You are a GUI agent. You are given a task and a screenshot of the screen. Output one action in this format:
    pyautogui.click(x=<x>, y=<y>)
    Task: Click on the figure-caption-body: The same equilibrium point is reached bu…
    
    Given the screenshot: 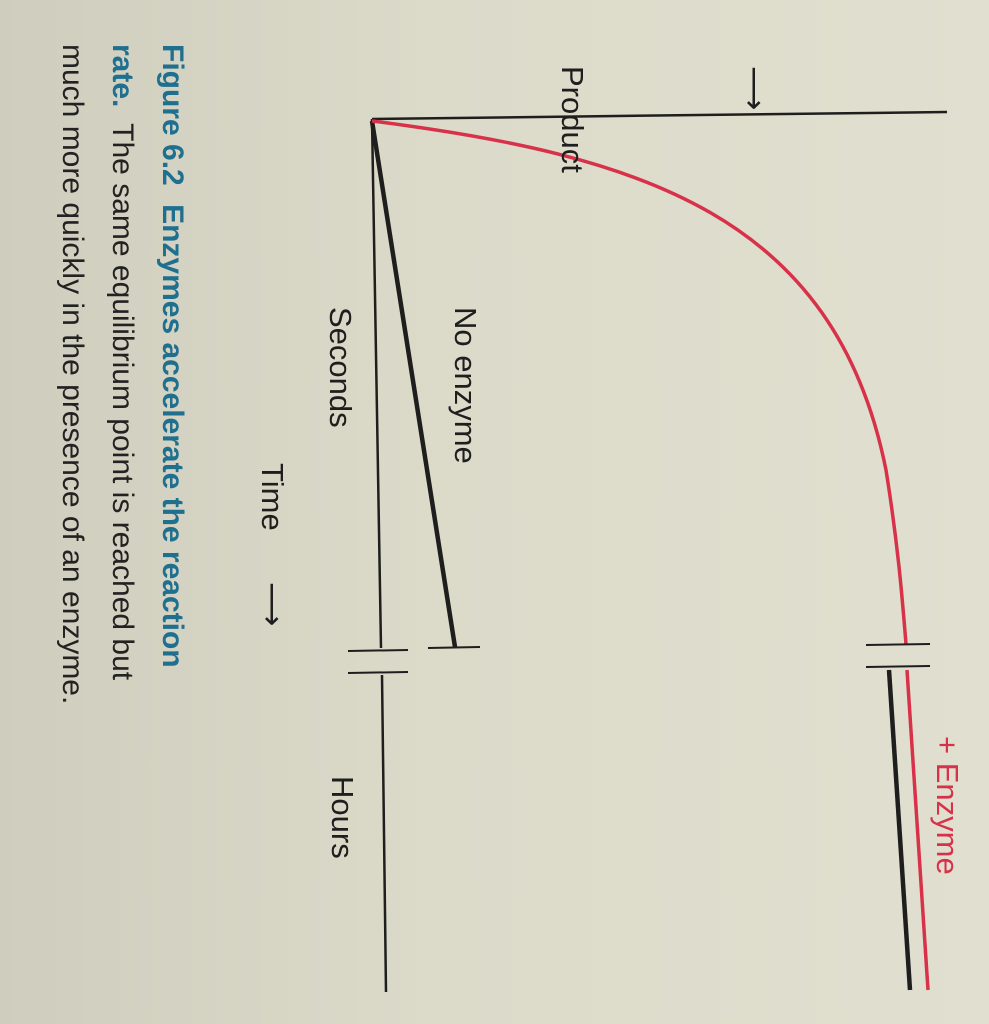 What is the action you would take?
    pyautogui.click(x=122, y=402)
    